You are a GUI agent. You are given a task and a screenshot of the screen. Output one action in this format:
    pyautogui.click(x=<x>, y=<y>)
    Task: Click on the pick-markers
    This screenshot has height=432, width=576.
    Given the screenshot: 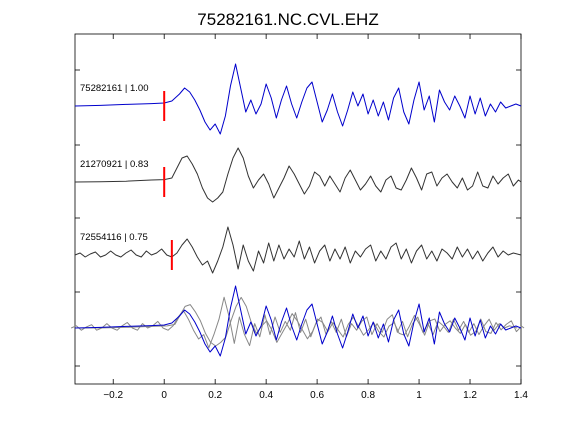 What is the action you would take?
    pyautogui.click(x=168, y=180)
    